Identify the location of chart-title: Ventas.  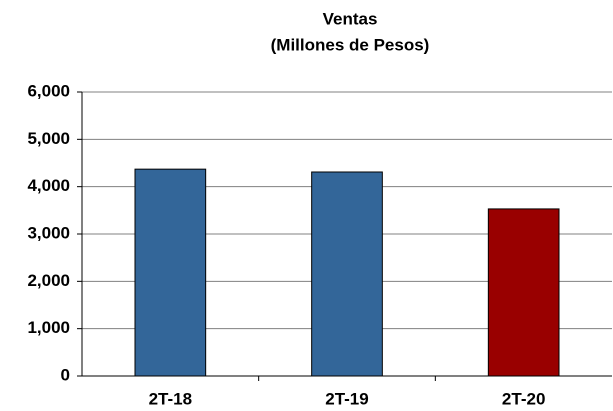
(350, 18).